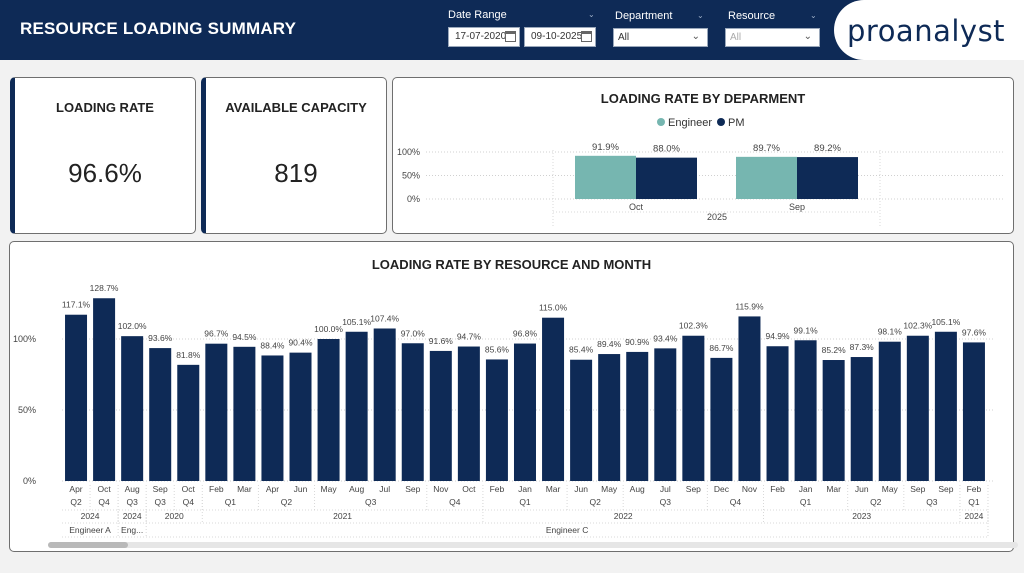  I want to click on data-label: 96.8%, so click(525, 334).